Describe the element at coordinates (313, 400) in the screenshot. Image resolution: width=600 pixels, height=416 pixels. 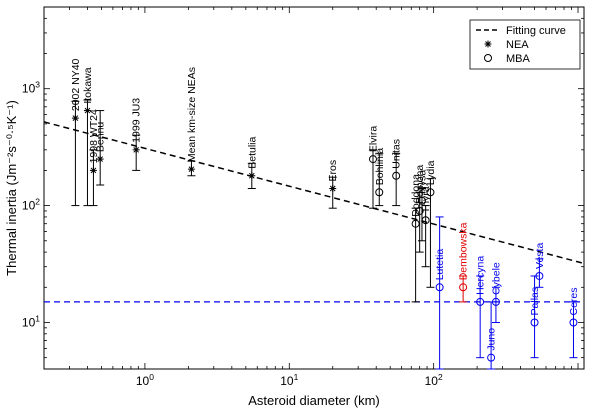
I see `x-axis-label: Asteroid diameter (km)` at that location.